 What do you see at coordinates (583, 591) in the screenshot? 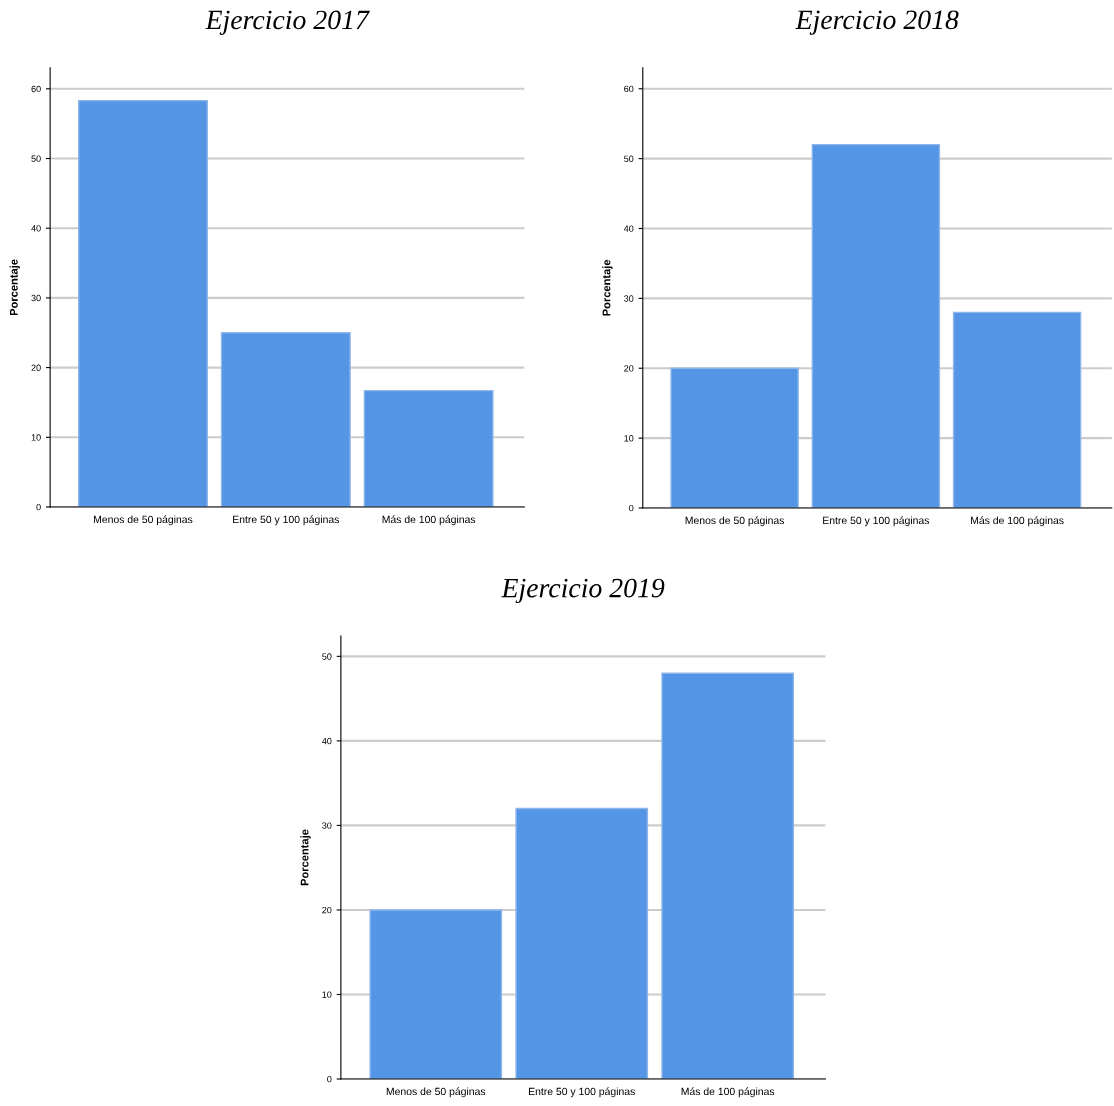
I see `chart-title: Ejercicio 2019` at bounding box center [583, 591].